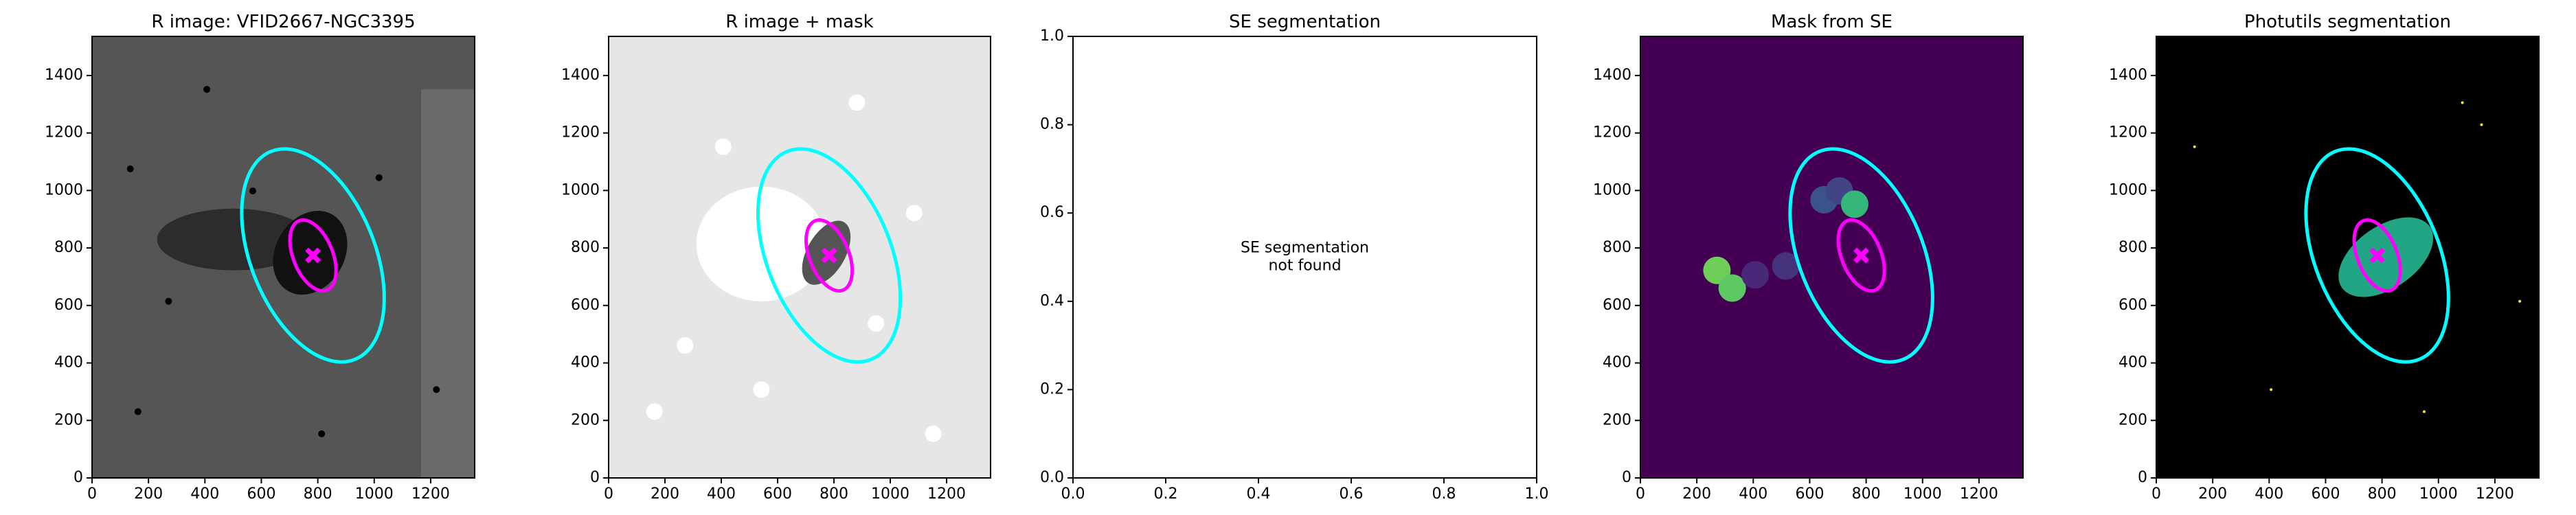  I want to click on x-tick-label: 0.4, so click(1259, 494).